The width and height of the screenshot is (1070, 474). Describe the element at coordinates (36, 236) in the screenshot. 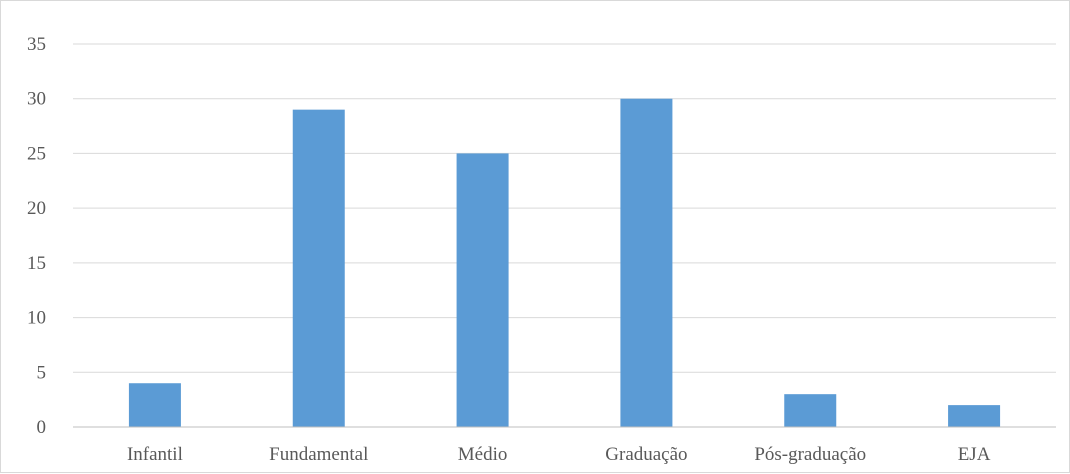

I see `y-axis-tick-labels: 0 5 10 15 20 25 30 35` at that location.